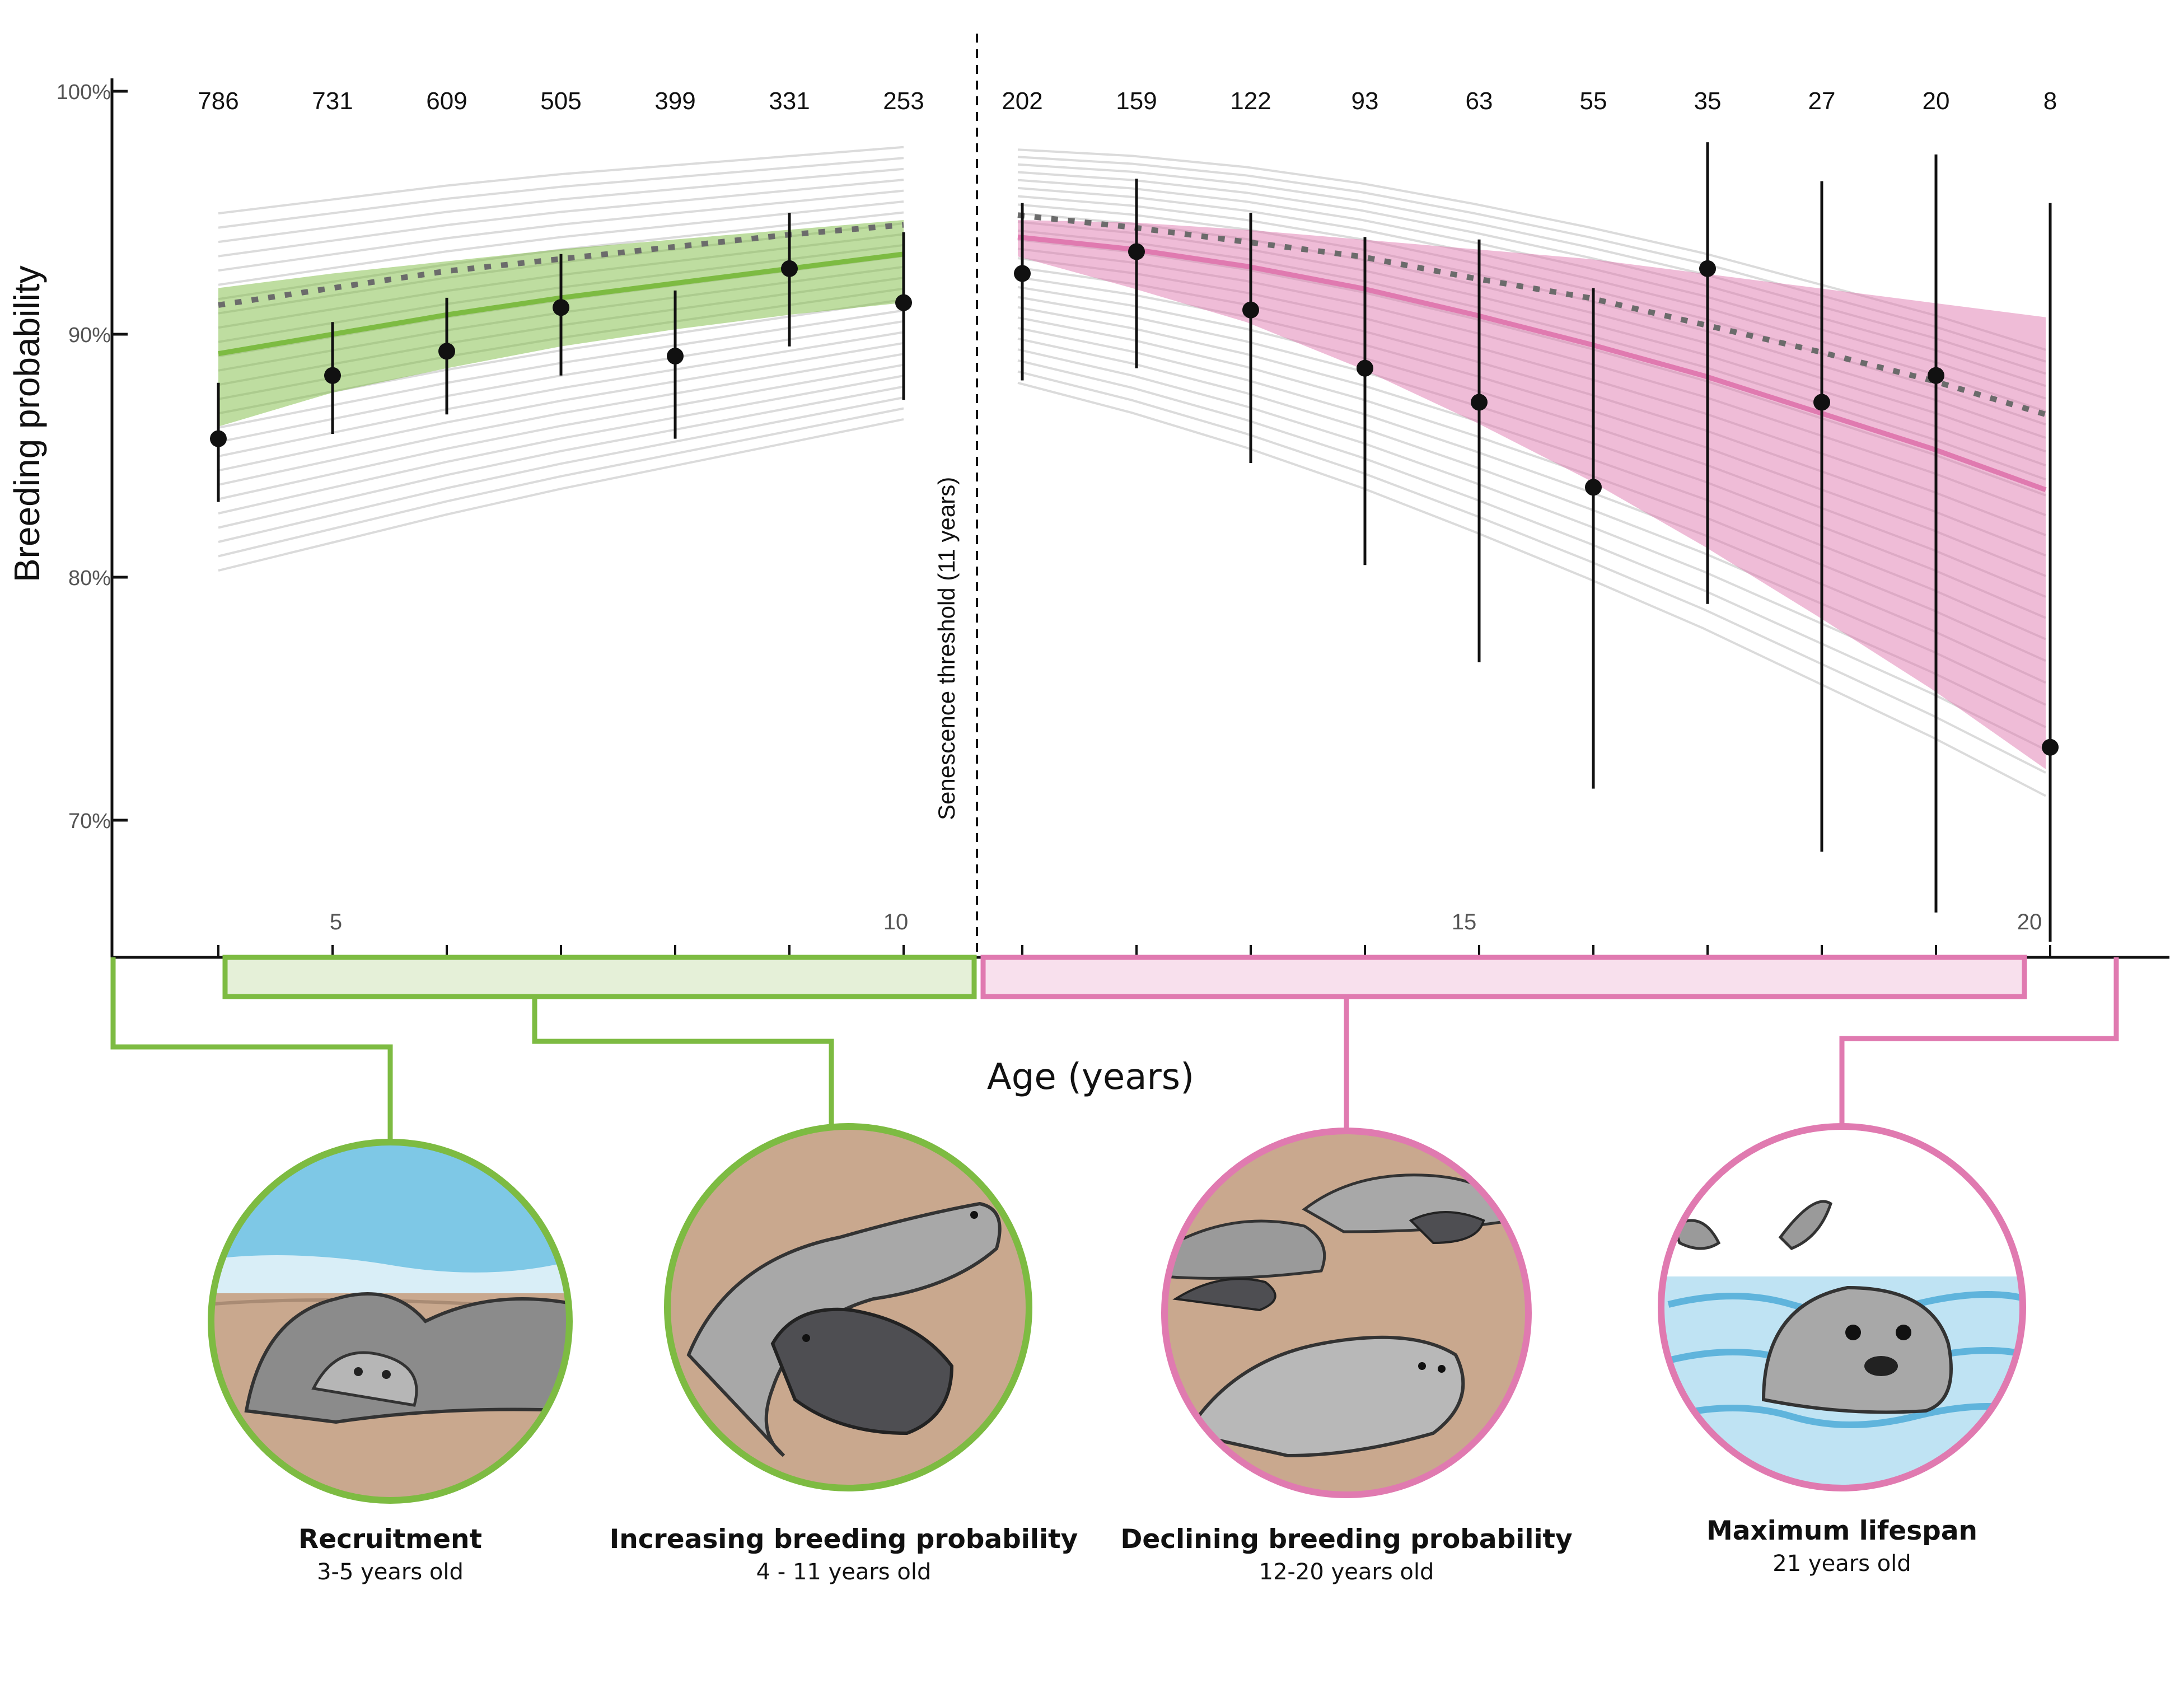 Image resolution: width=2184 pixels, height=1707 pixels. Describe the element at coordinates (1936, 101) in the screenshot. I see `sample-size-label: 20` at that location.